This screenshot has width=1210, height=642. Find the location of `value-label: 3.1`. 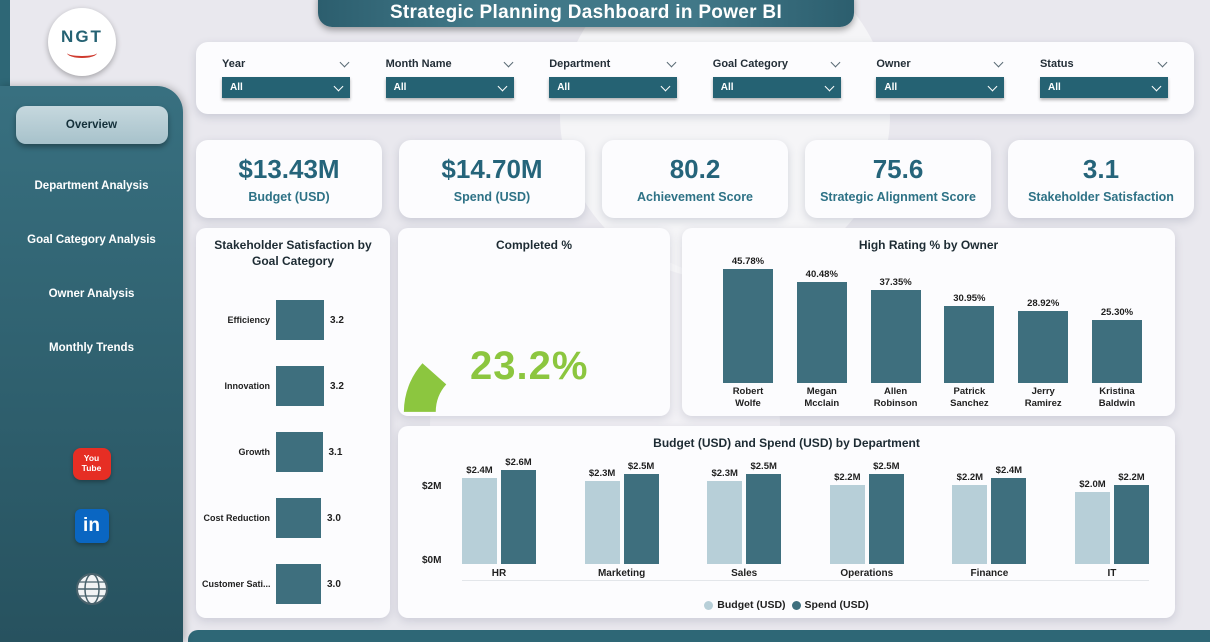

value-label: 3.1 is located at coordinates (335, 452).